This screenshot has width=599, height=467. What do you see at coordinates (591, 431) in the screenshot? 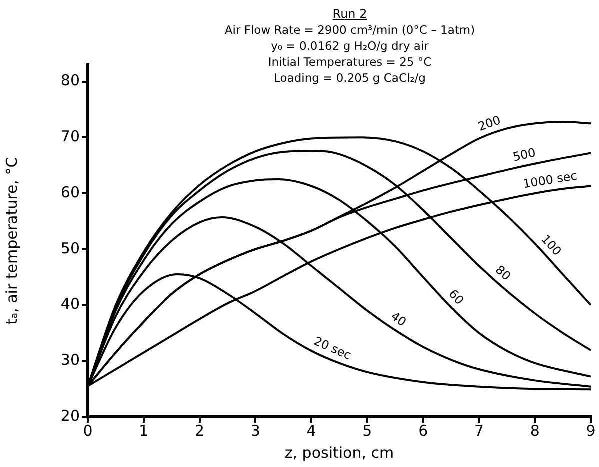
I see `x-tick-label: 9` at bounding box center [591, 431].